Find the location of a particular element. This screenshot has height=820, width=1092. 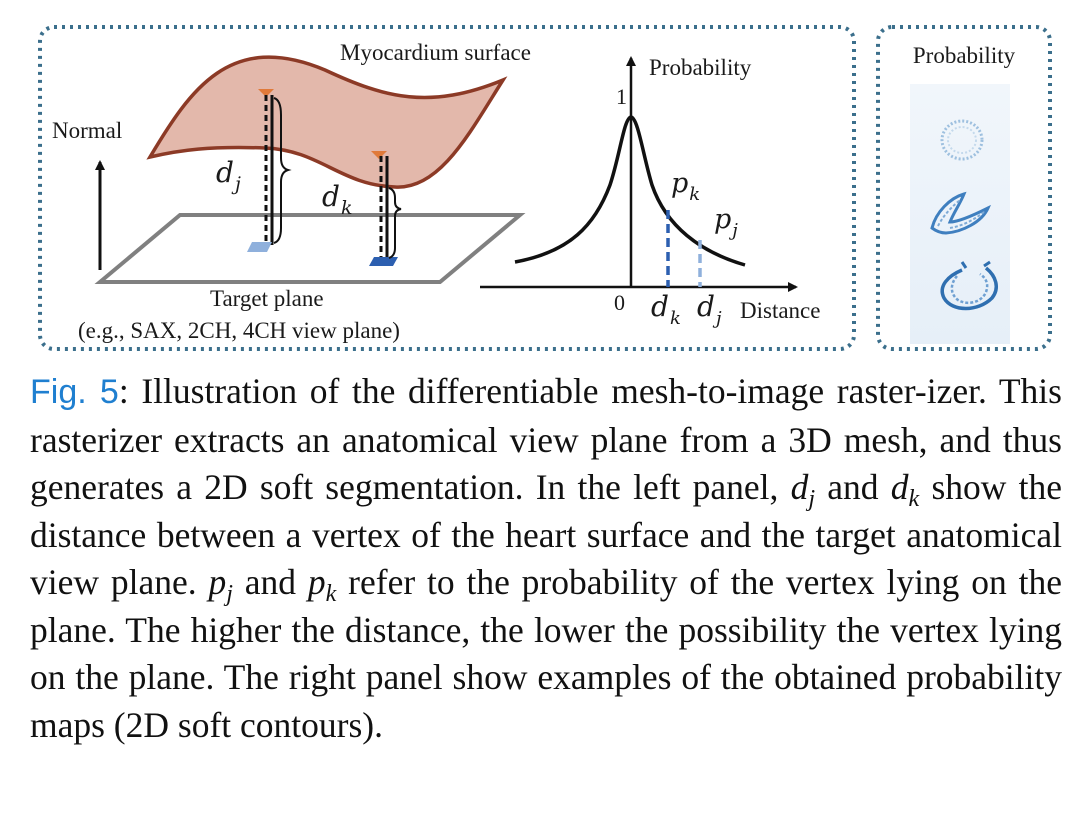

caption-and-2: and is located at coordinates (270, 582).